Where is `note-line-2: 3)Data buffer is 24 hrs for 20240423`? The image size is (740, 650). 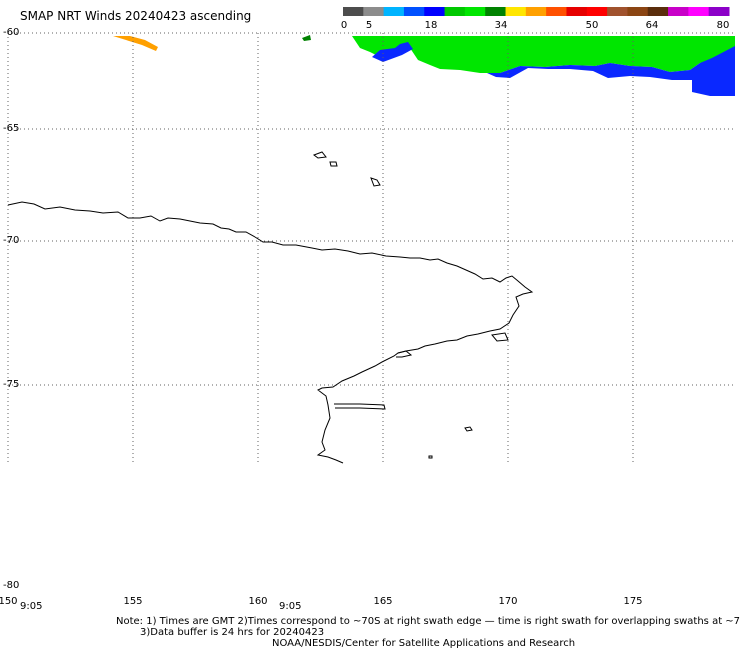 note-line-2: 3)Data buffer is 24 hrs for 20240423 is located at coordinates (232, 632).